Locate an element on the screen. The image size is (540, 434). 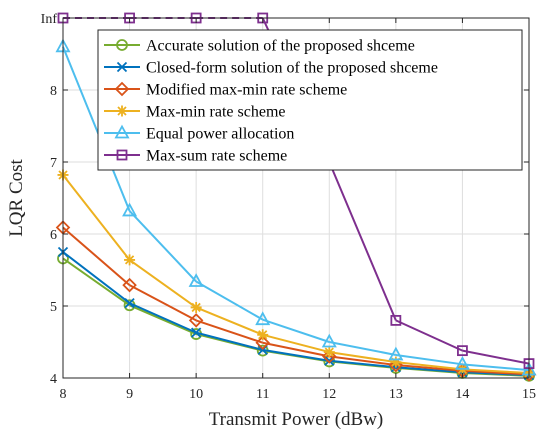
legend-entry: Max-min rate scheme is located at coordinates (195, 112).